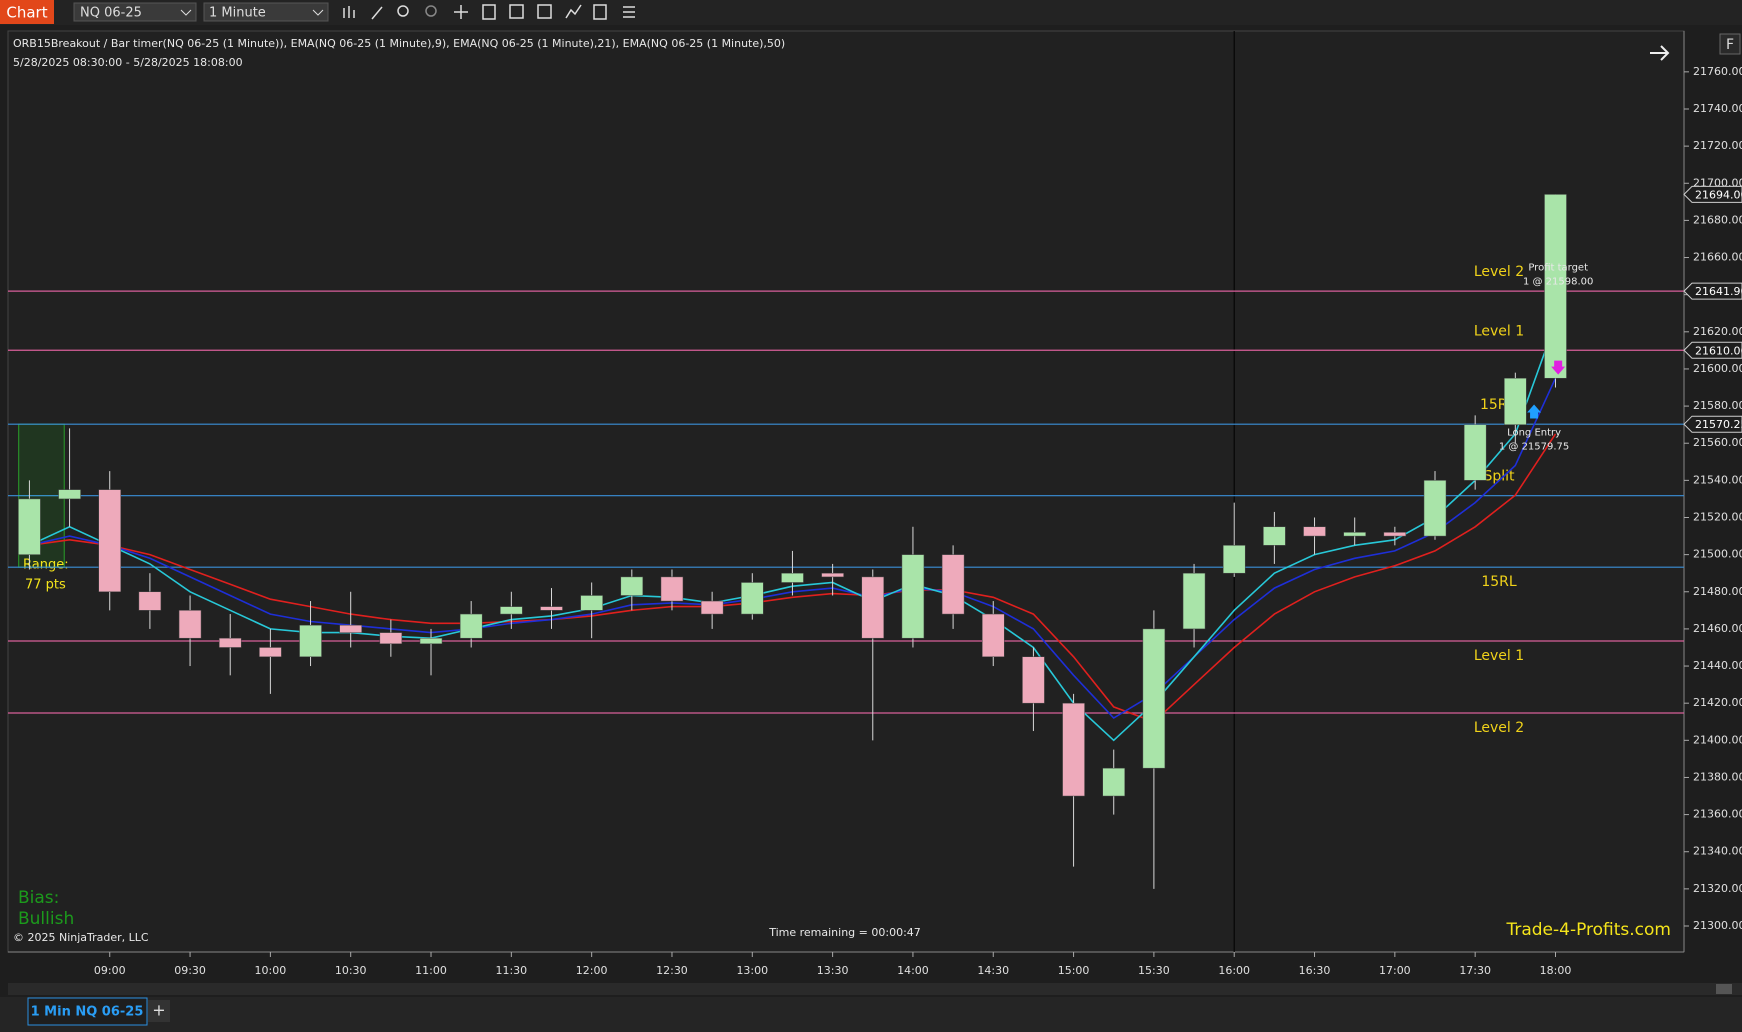 Image resolution: width=1742 pixels, height=1032 pixels. Describe the element at coordinates (1717, 888) in the screenshot. I see `y-tick-label: 21320.00` at that location.